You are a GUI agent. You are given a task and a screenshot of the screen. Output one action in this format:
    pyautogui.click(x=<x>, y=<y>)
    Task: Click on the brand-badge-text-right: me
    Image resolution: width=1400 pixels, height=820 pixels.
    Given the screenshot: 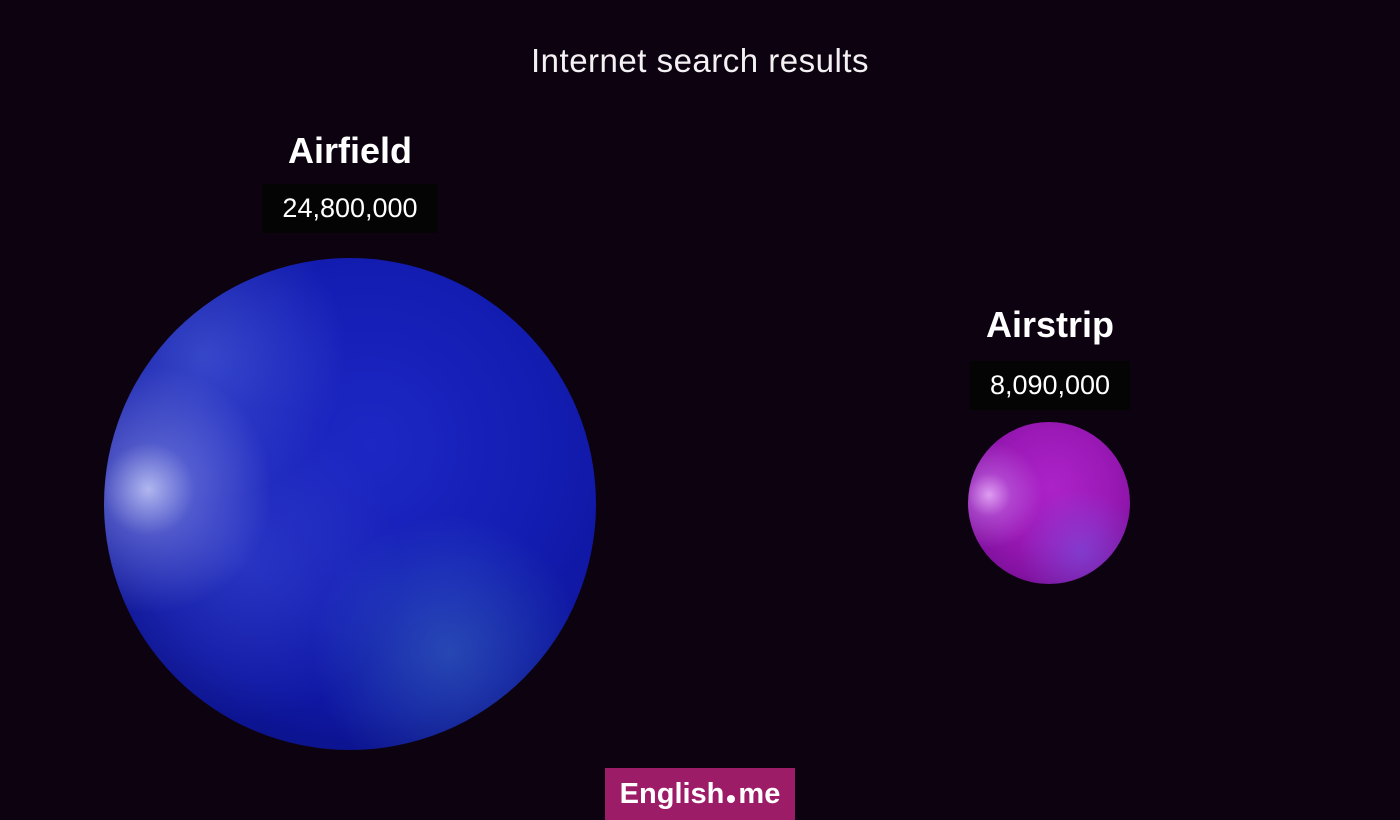 What is the action you would take?
    pyautogui.click(x=759, y=793)
    